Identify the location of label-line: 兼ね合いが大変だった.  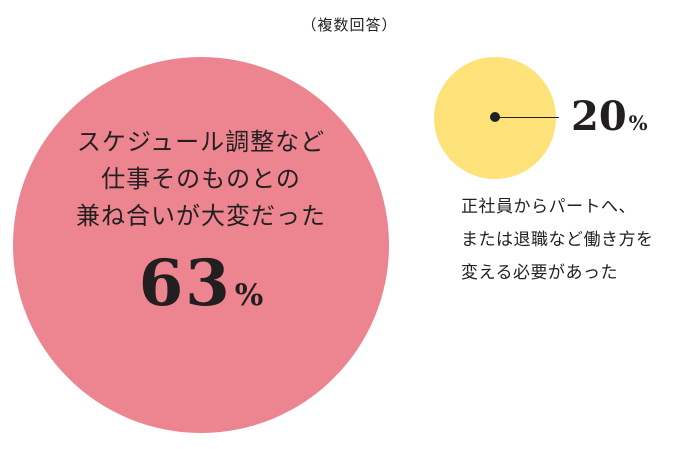
(201, 216).